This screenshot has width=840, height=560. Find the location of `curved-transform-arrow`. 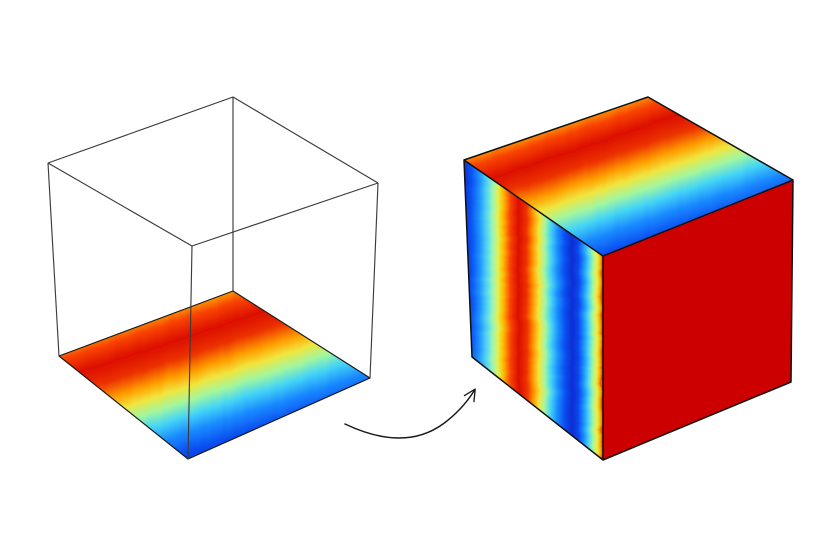

curved-transform-arrow is located at coordinates (410, 413).